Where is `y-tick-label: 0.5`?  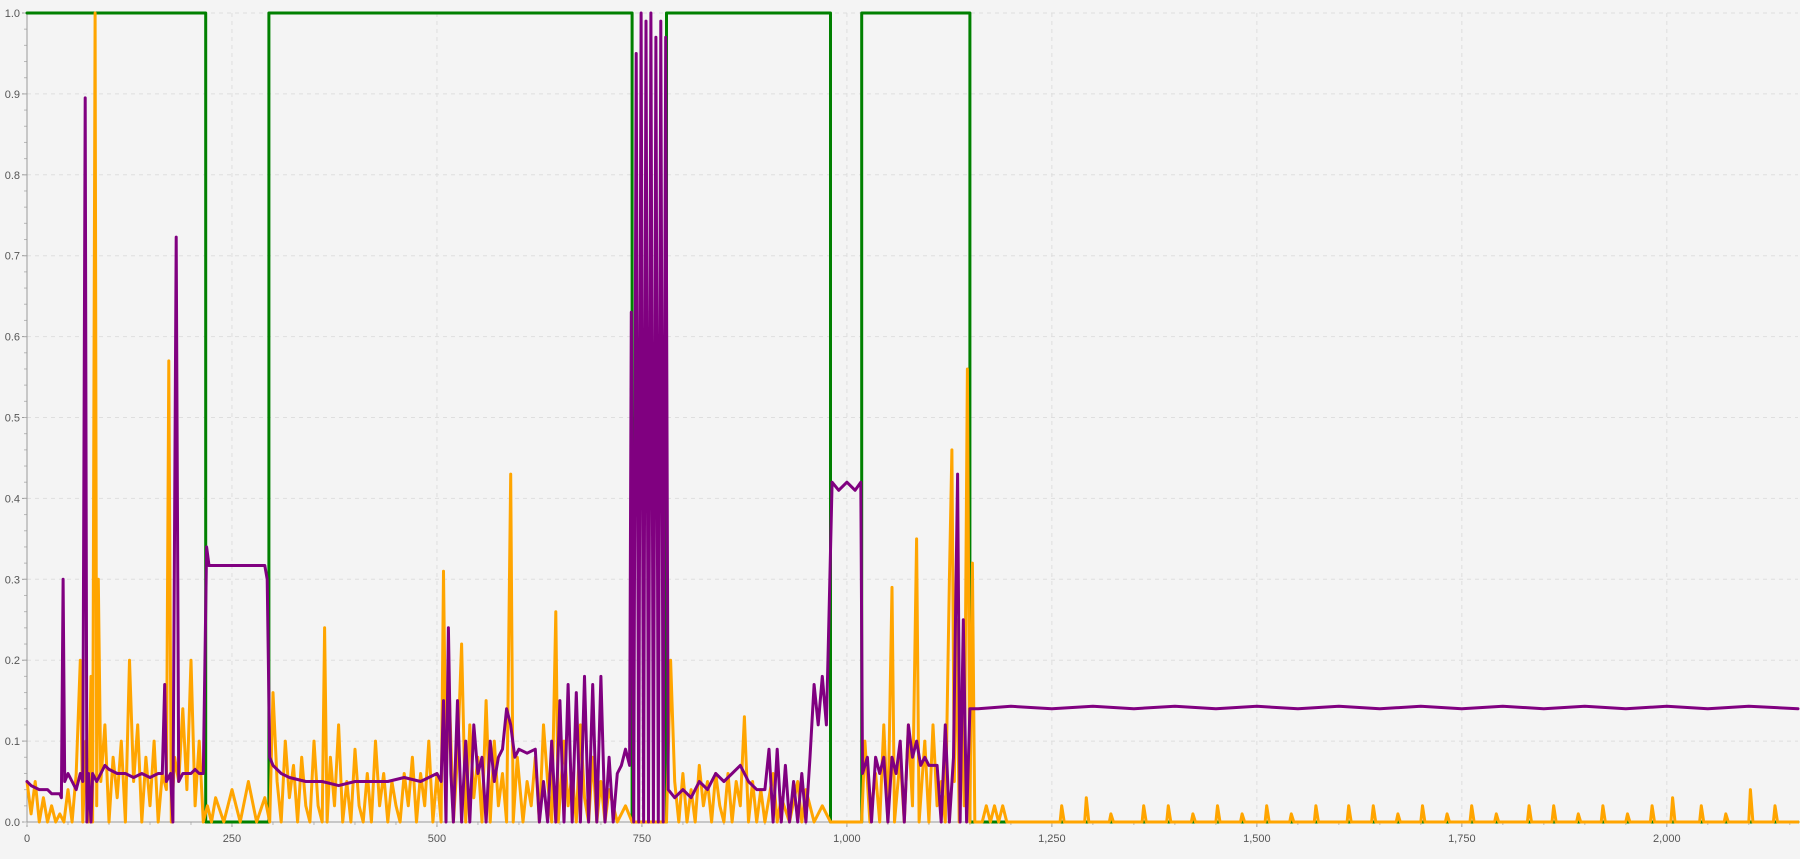
y-tick-label: 0.5 is located at coordinates (12, 419).